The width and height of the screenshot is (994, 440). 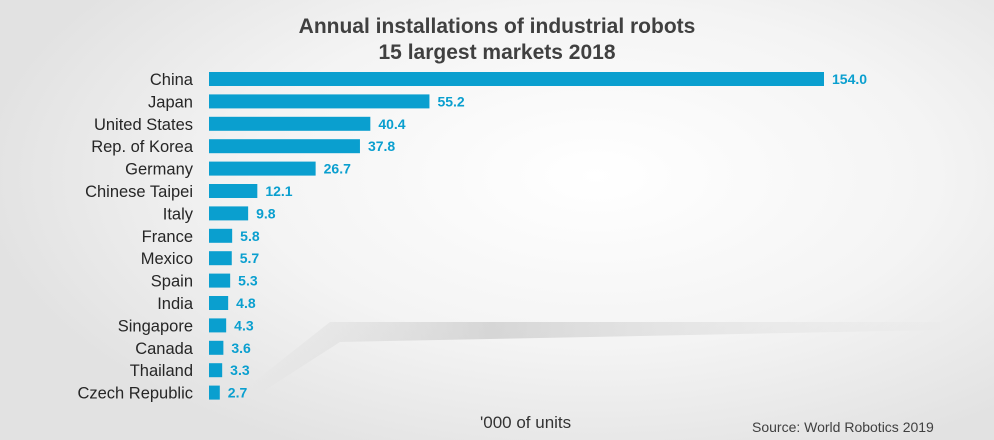 I want to click on category-label: Germany, so click(x=159, y=170).